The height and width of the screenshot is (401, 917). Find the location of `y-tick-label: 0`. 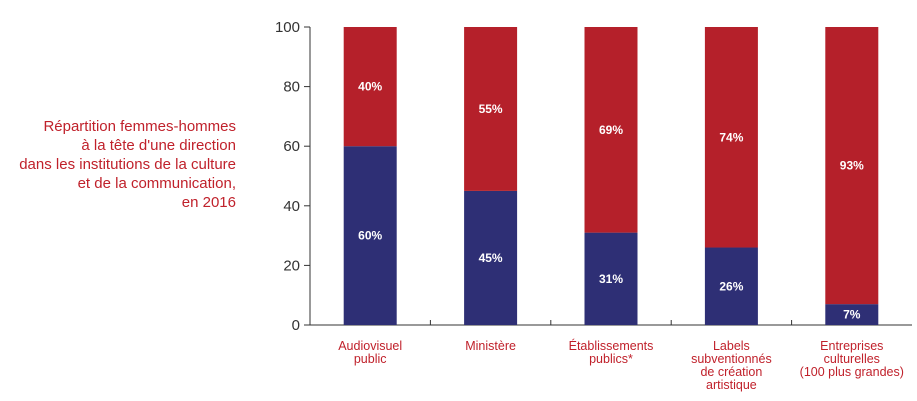

y-tick-label: 0 is located at coordinates (296, 325).